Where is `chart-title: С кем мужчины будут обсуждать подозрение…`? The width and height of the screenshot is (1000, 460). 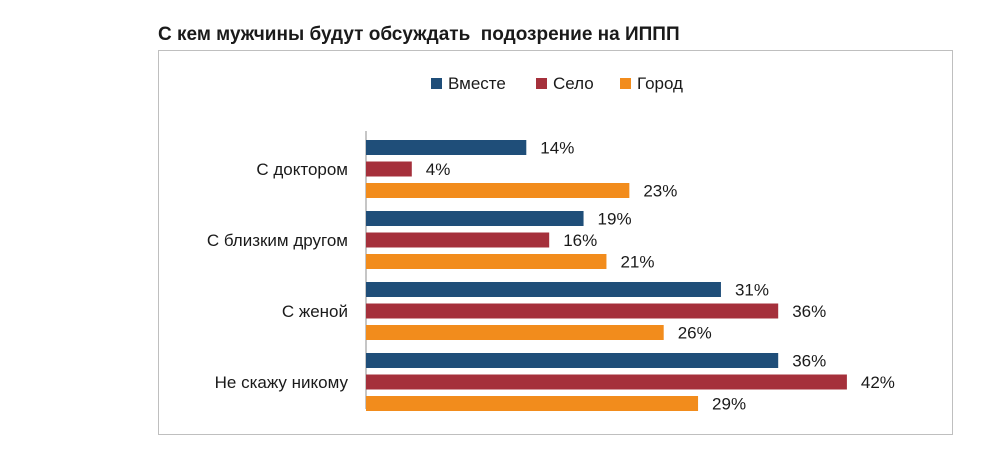
chart-title: С кем мужчины будут обсуждать подозрение… is located at coordinates (419, 34).